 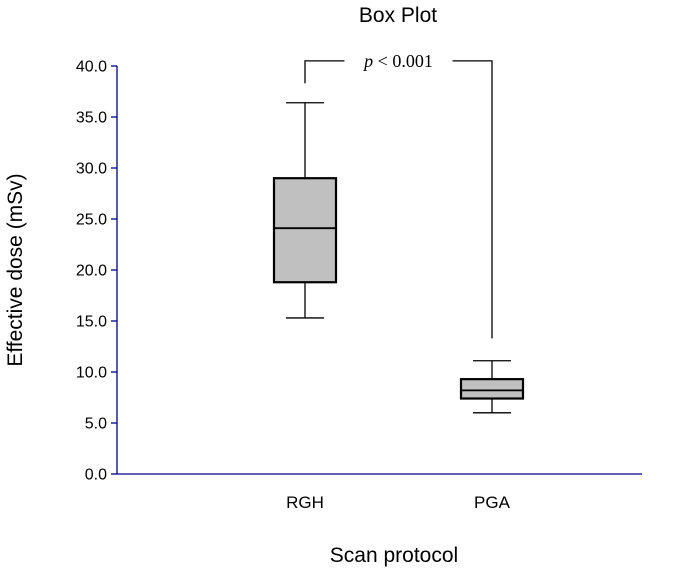 What do you see at coordinates (398, 502) in the screenshot?
I see `x-category-labels: RGH PGA` at bounding box center [398, 502].